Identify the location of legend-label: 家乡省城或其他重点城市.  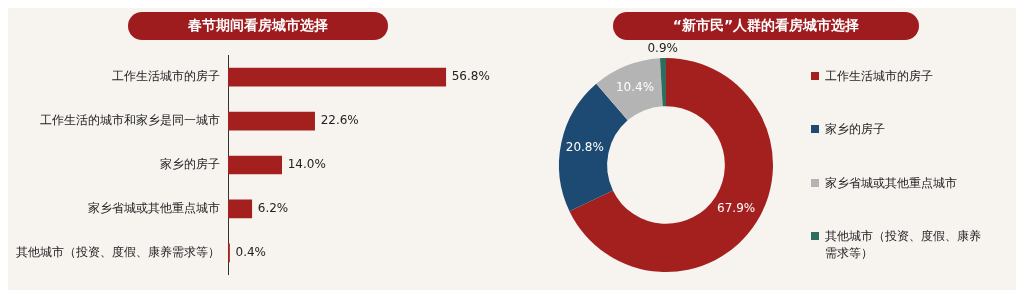
(891, 183).